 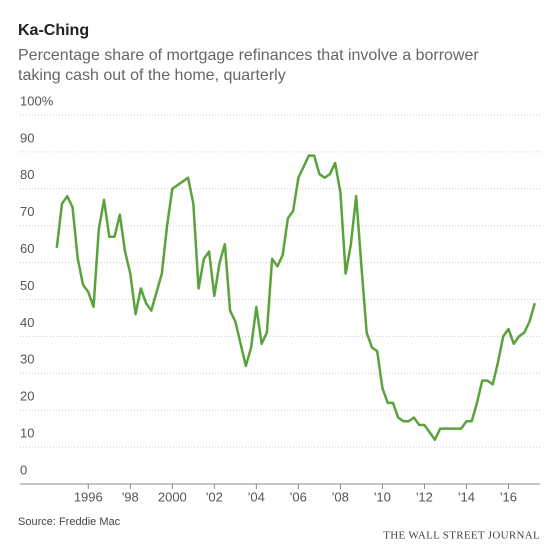 What do you see at coordinates (256, 496) in the screenshot?
I see `x-tick-label: '04` at bounding box center [256, 496].